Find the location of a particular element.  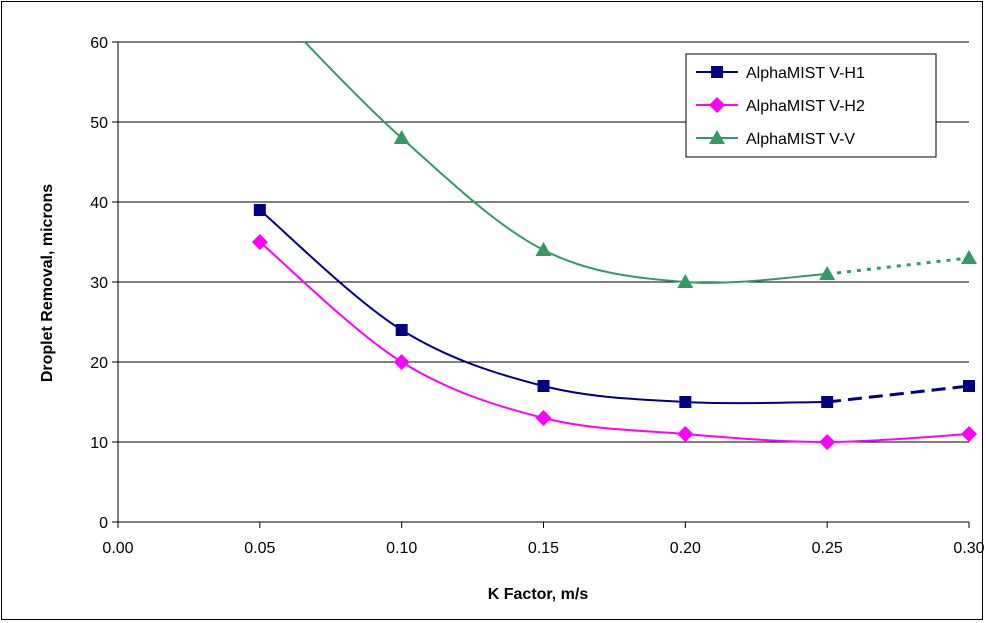

y-tick-label: 30 is located at coordinates (99, 283).